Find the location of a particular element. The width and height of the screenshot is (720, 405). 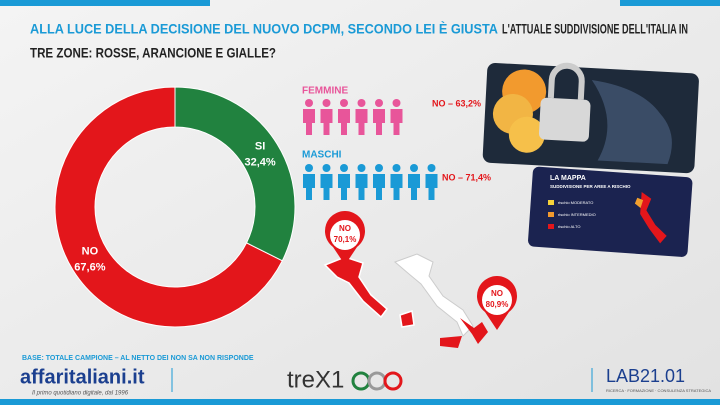

female-result: NO – 63,2% is located at coordinates (456, 103).